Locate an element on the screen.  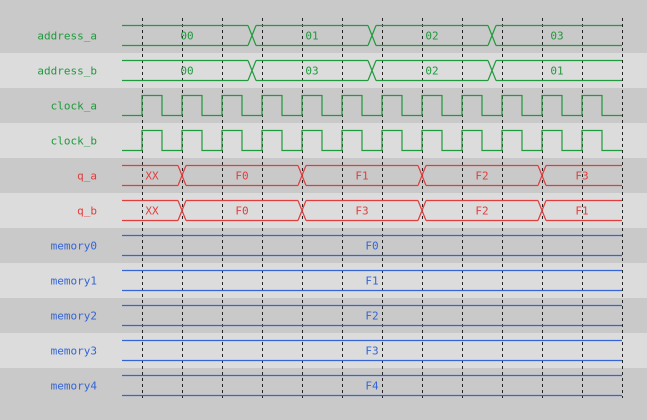
signal-memory0: memory0 F0 is located at coordinates (336, 245).